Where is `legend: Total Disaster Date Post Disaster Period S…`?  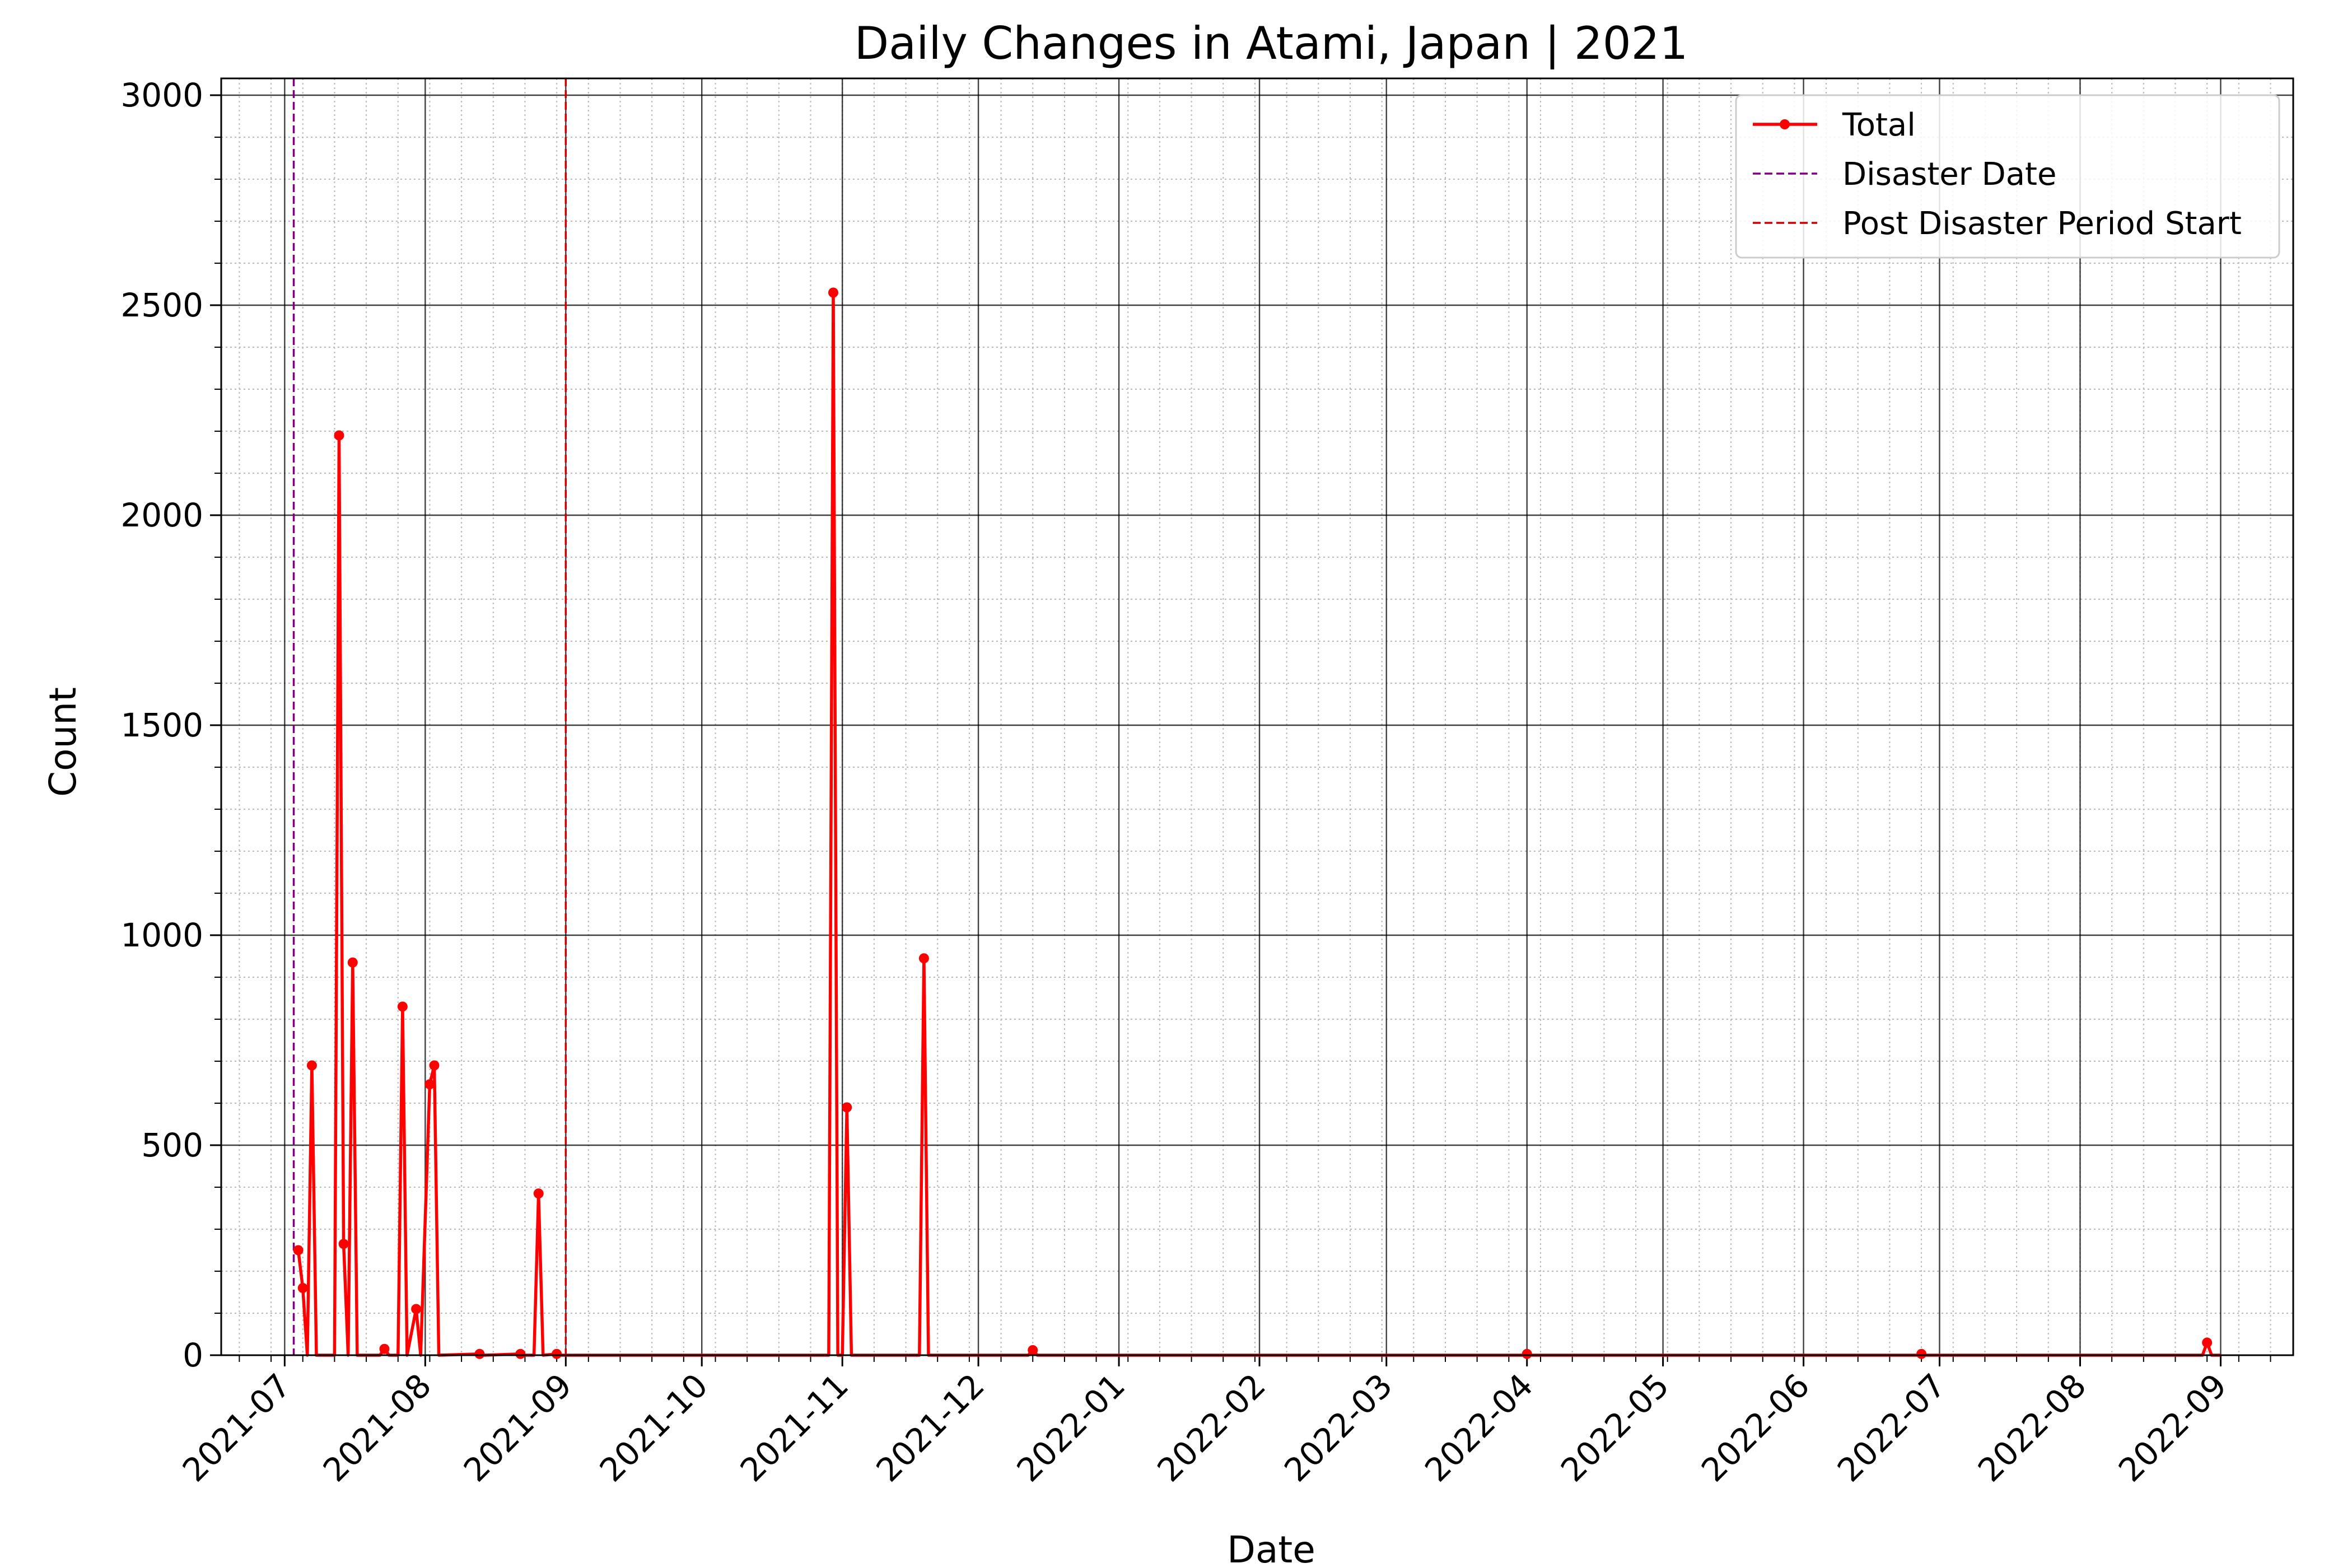 legend: Total Disaster Date Post Disaster Period S… is located at coordinates (2008, 177).